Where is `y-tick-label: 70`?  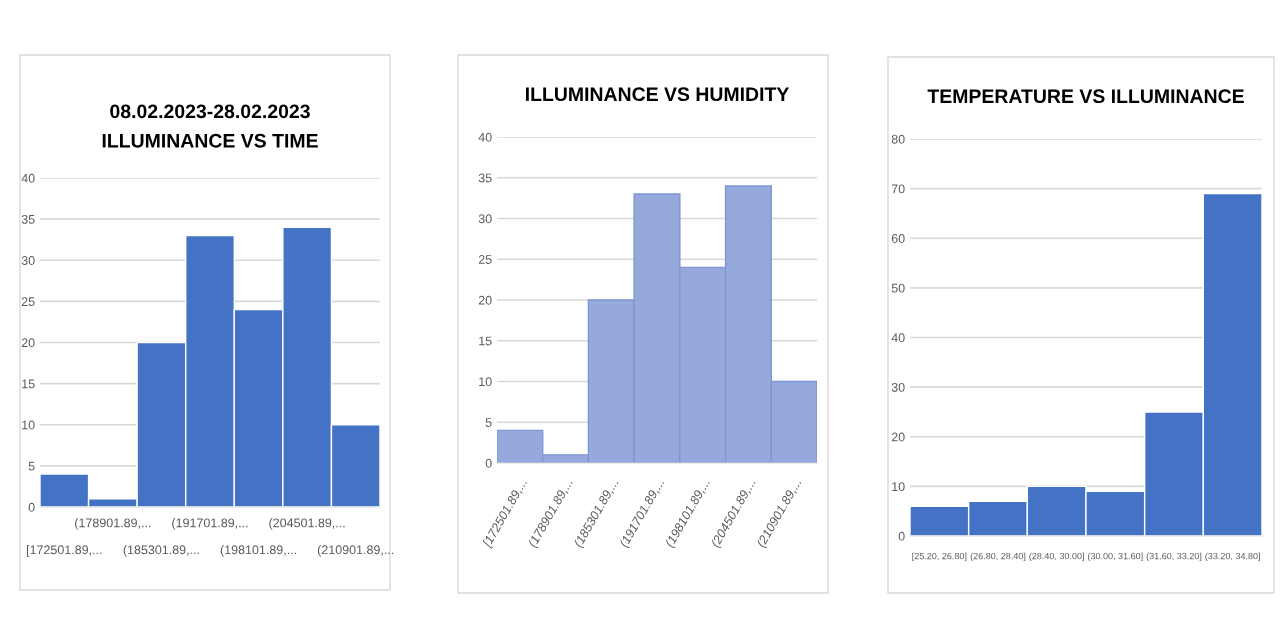 y-tick-label: 70 is located at coordinates (898, 189).